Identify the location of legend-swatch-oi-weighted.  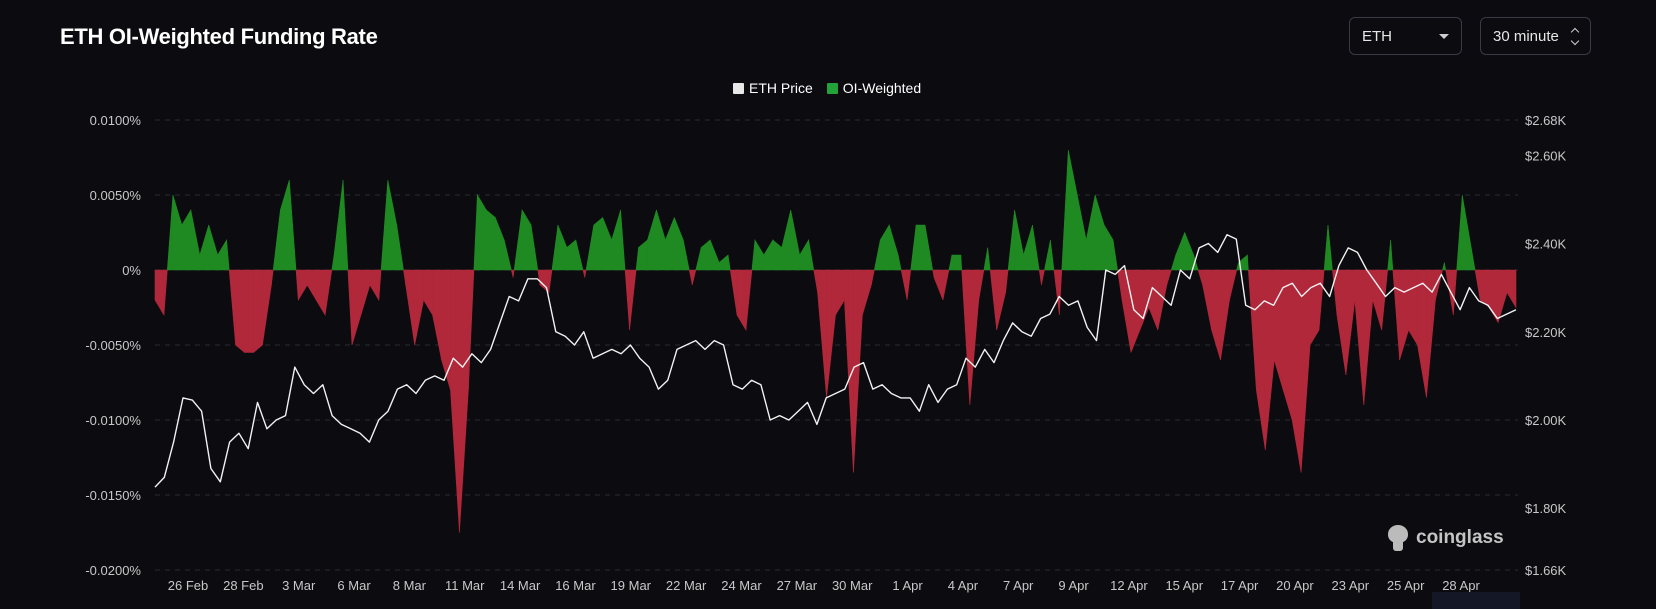
(832, 88).